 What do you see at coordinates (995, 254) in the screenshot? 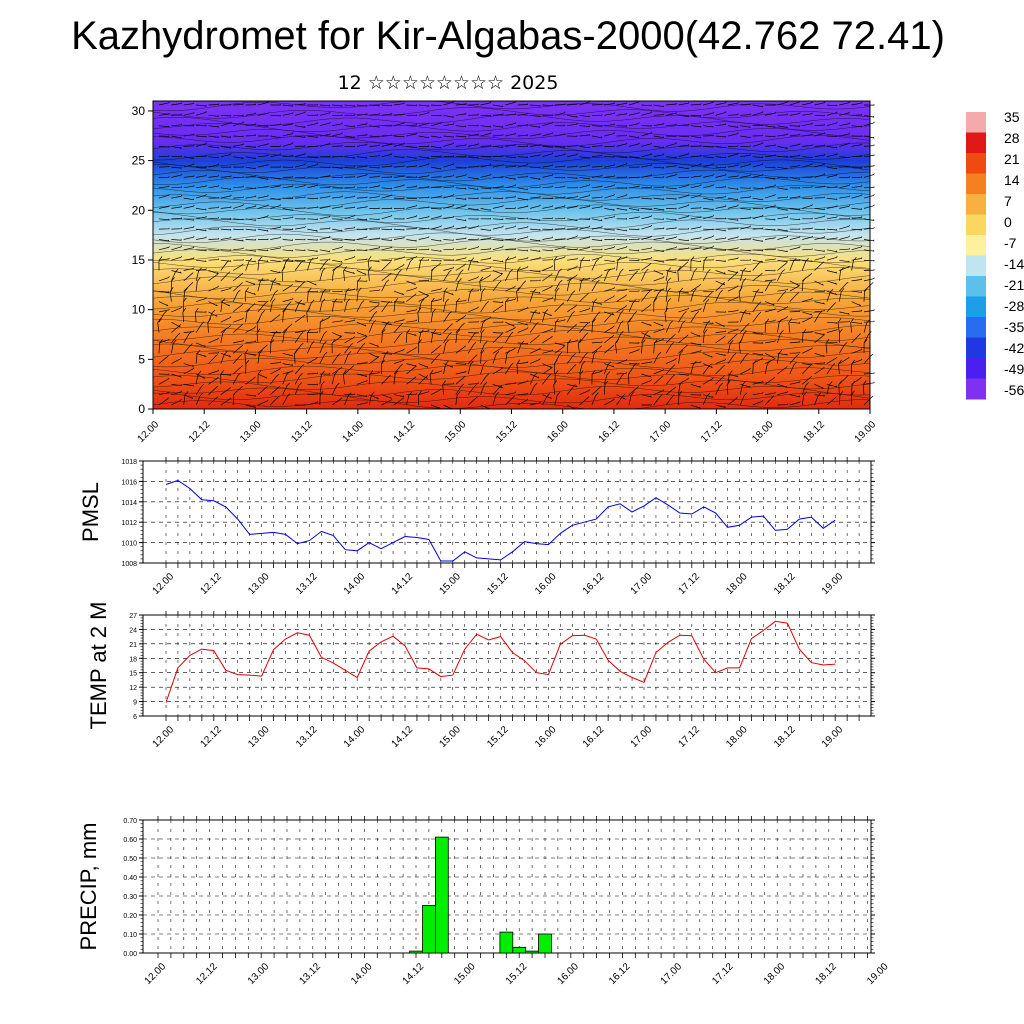
I see `colorbar: 35 28 21 14 7 0 -7 -14 -21 -28 -35 -42 -49 -56` at bounding box center [995, 254].